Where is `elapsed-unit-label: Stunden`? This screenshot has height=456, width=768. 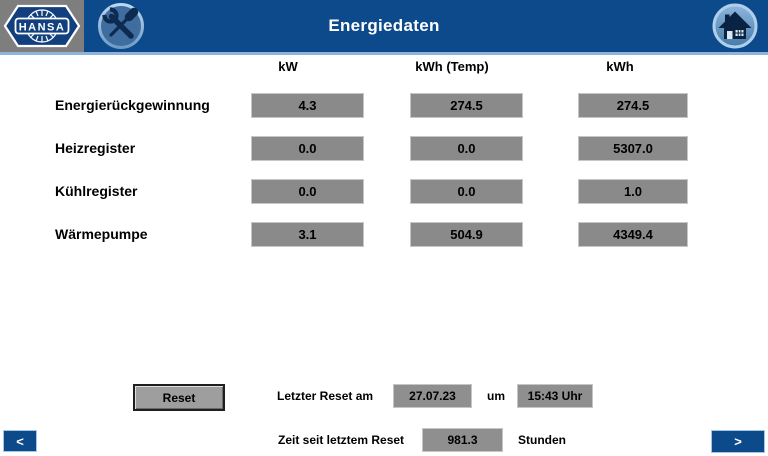 elapsed-unit-label: Stunden is located at coordinates (542, 440).